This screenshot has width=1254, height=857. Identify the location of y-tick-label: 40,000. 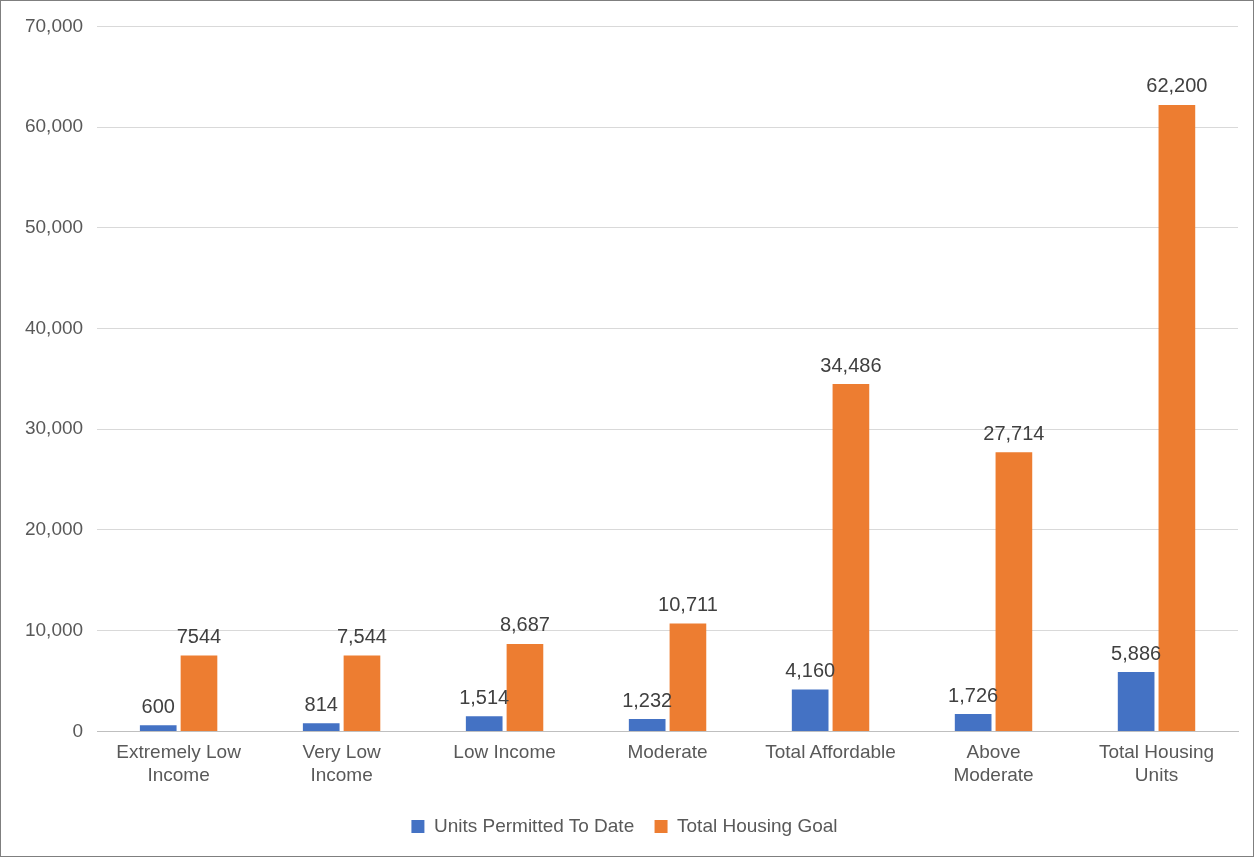
(54, 327).